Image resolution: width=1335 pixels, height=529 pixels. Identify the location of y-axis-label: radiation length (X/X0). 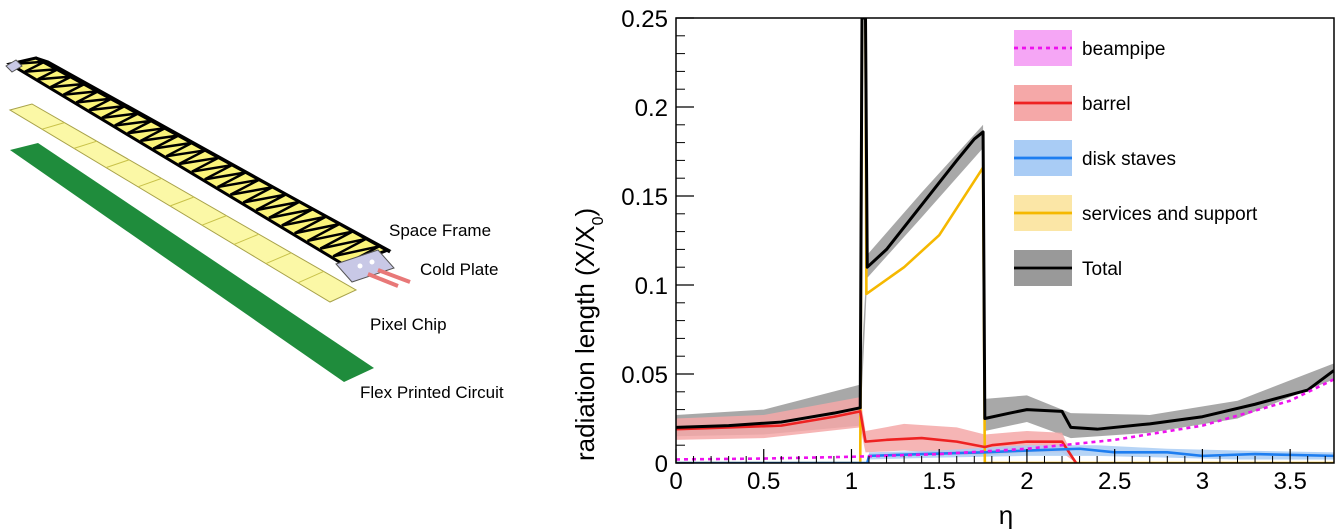
(588, 334).